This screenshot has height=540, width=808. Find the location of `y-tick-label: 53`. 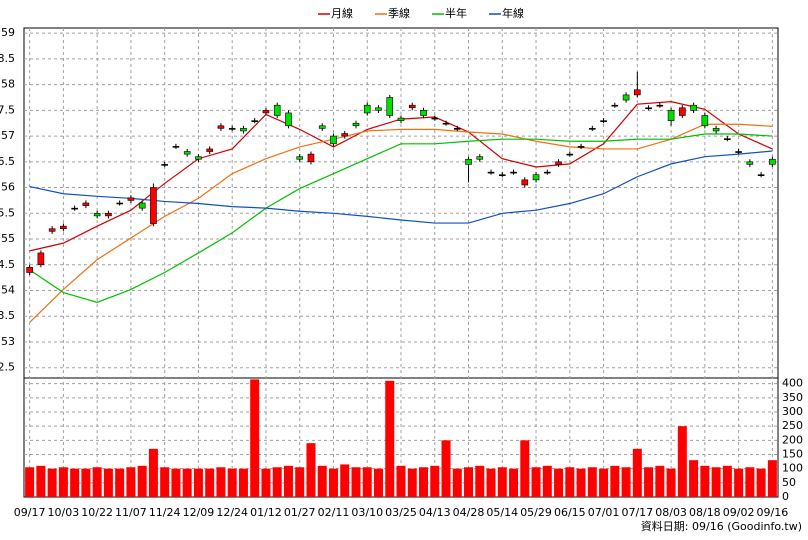

y-tick-label: 53 is located at coordinates (8, 341).